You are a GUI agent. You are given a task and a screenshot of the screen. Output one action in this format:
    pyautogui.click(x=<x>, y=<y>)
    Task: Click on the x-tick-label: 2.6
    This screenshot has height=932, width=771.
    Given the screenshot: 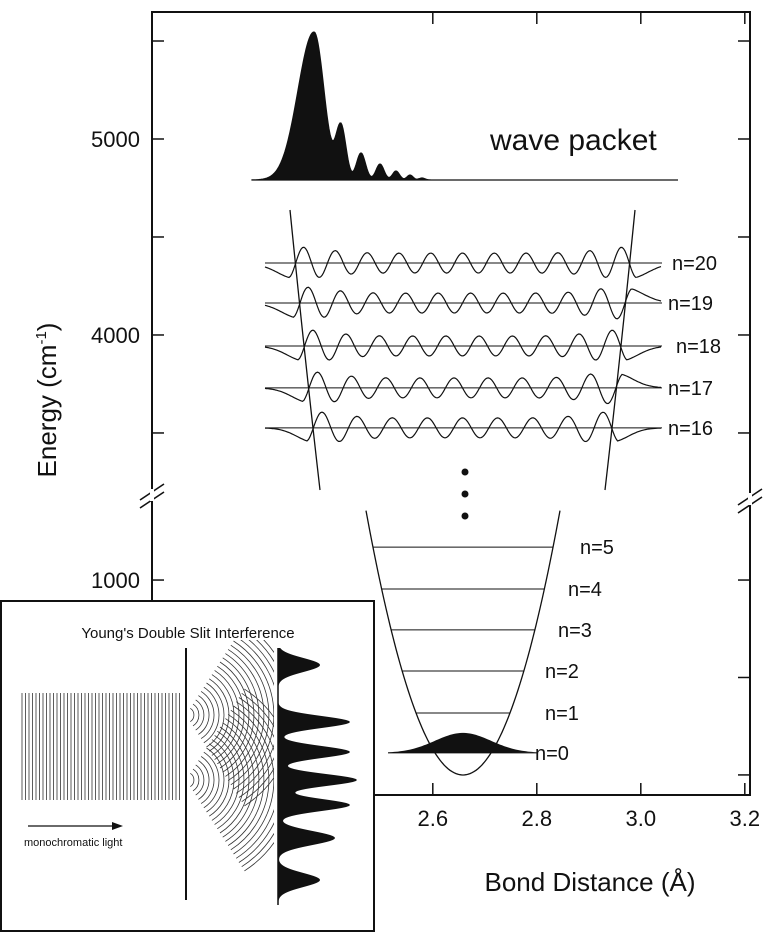 What is the action you would take?
    pyautogui.click(x=433, y=818)
    